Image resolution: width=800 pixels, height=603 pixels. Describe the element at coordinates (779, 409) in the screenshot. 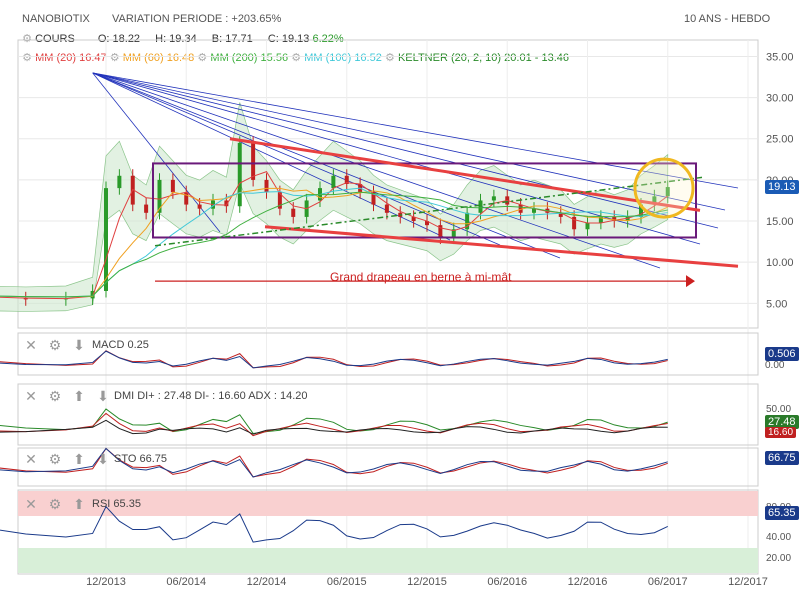

I see `dmi-top-tick: 50.00` at that location.